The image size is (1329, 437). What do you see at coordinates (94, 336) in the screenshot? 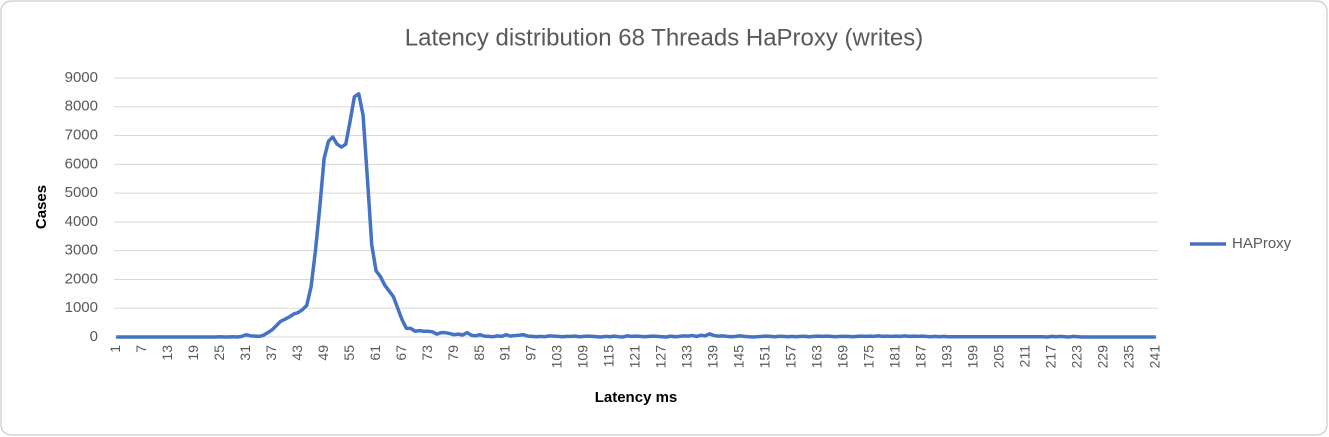
I see `y-tick-label: 0` at bounding box center [94, 336].